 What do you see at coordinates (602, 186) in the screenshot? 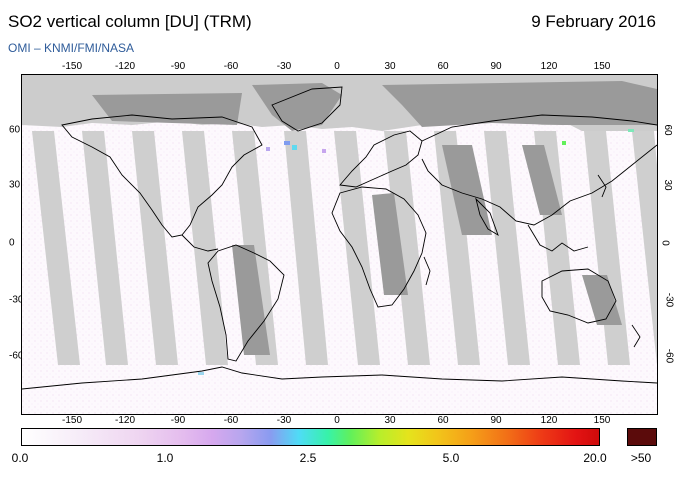
I see `coast-japan` at bounding box center [602, 186].